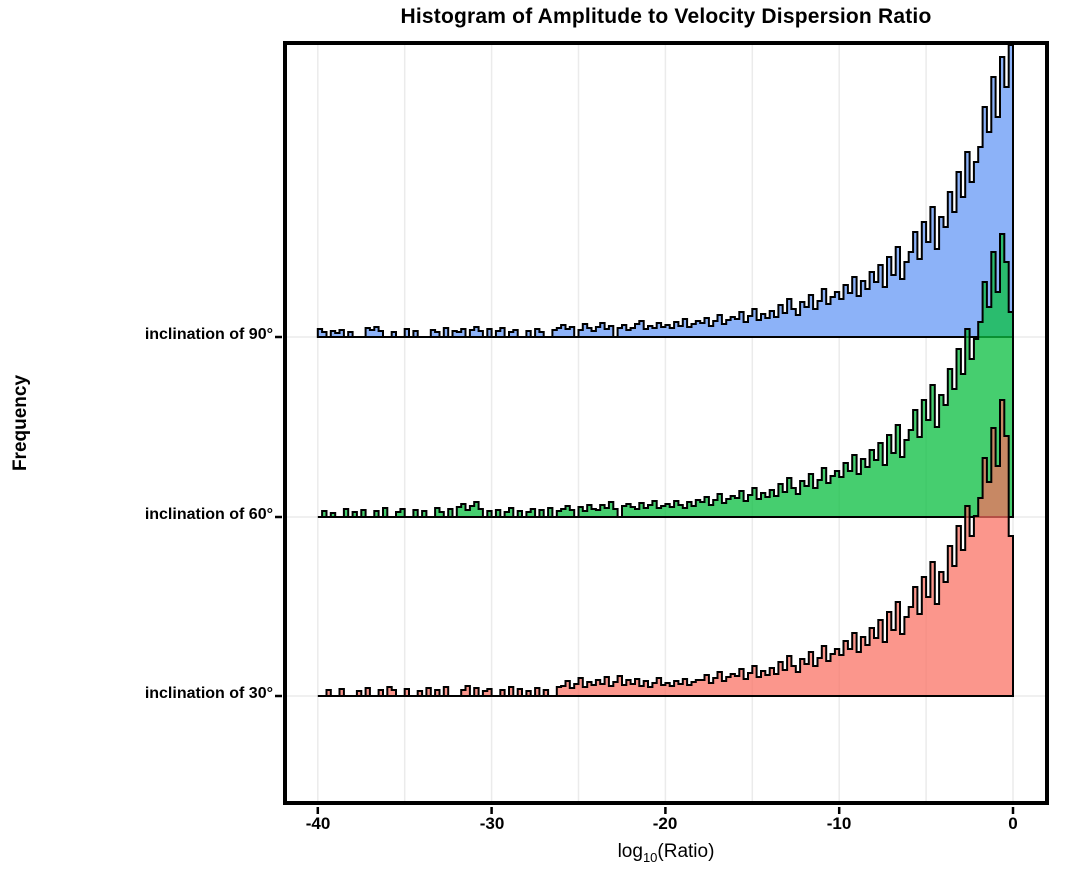 The height and width of the screenshot is (878, 1069). Describe the element at coordinates (1013, 823) in the screenshot. I see `xtick-0: 0` at that location.